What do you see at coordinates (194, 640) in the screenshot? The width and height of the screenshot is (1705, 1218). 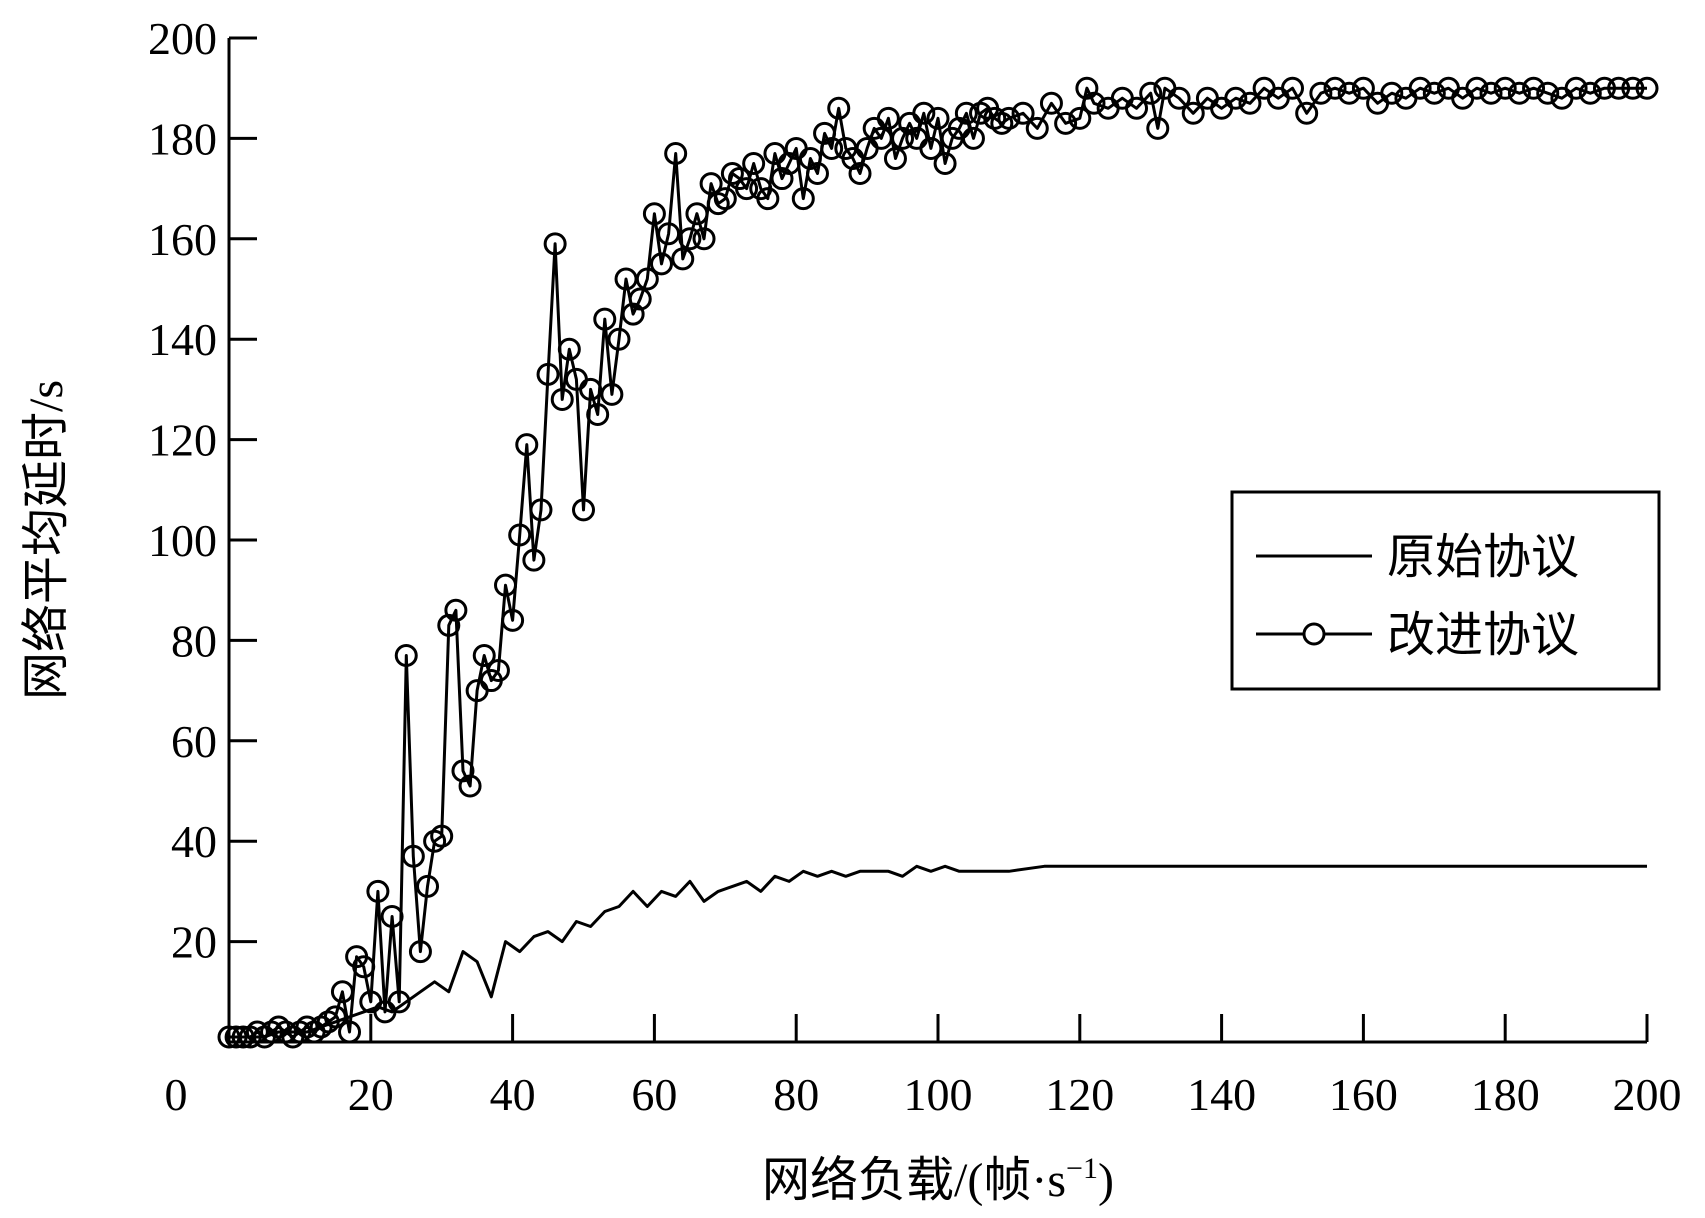 I see `y-tick-label: 80` at bounding box center [194, 640].